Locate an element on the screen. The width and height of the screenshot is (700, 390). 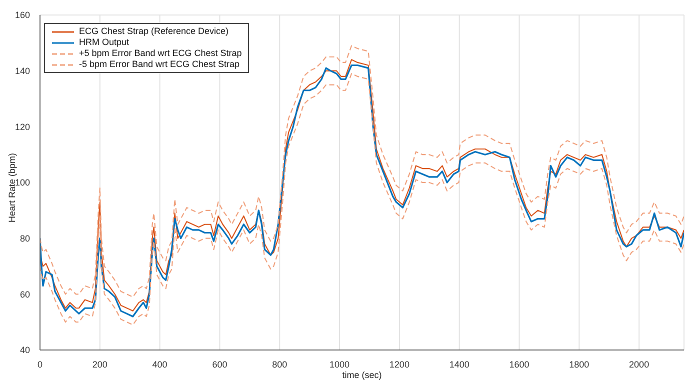
legend-label: -5 bpm Error Band wrt ECG Chest Strap is located at coordinates (159, 64).